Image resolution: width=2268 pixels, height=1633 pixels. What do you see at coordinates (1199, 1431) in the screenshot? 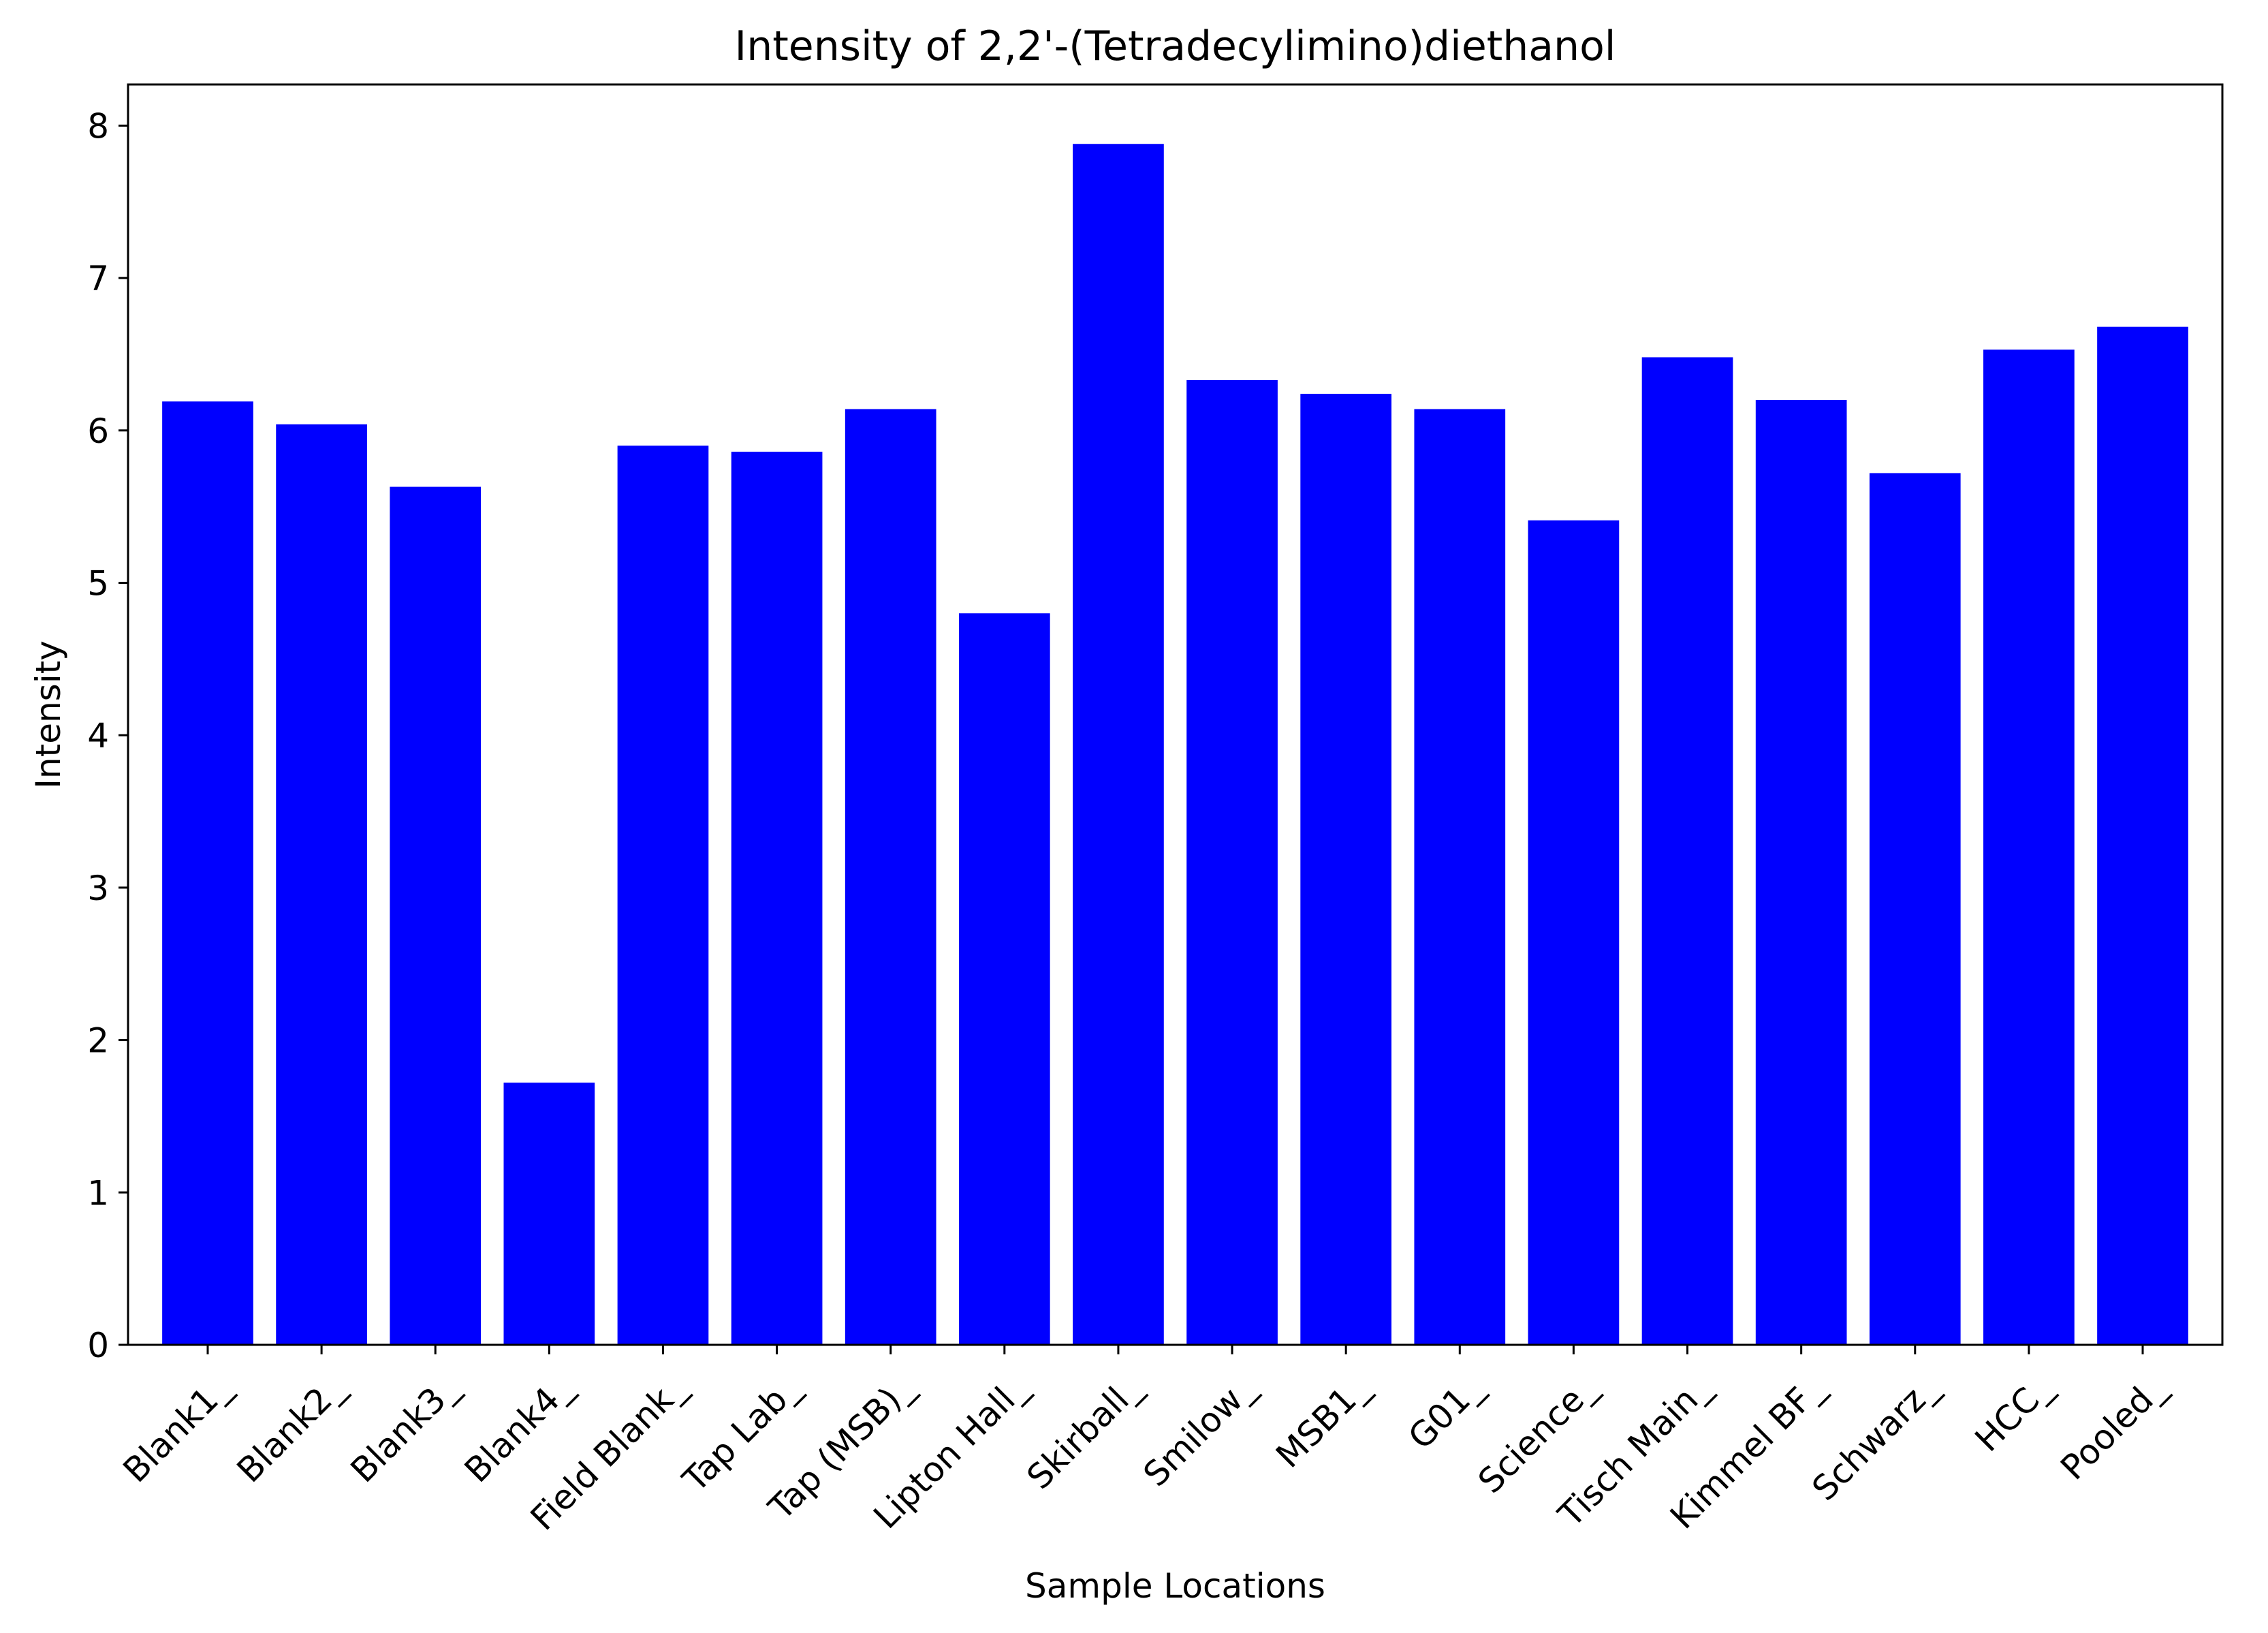
I see `x-tick-label: Smilow_` at bounding box center [1199, 1431].